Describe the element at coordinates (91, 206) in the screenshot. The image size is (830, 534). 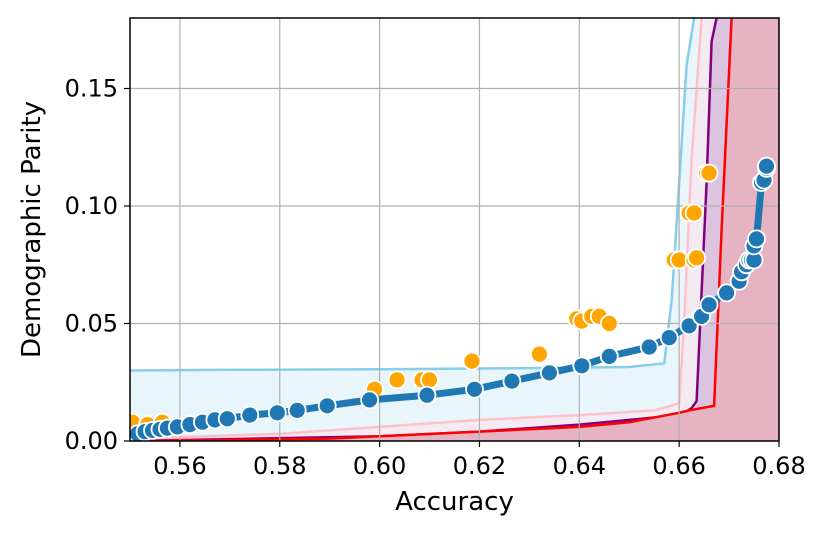
I see `y-tick-label-3: 0.10` at that location.